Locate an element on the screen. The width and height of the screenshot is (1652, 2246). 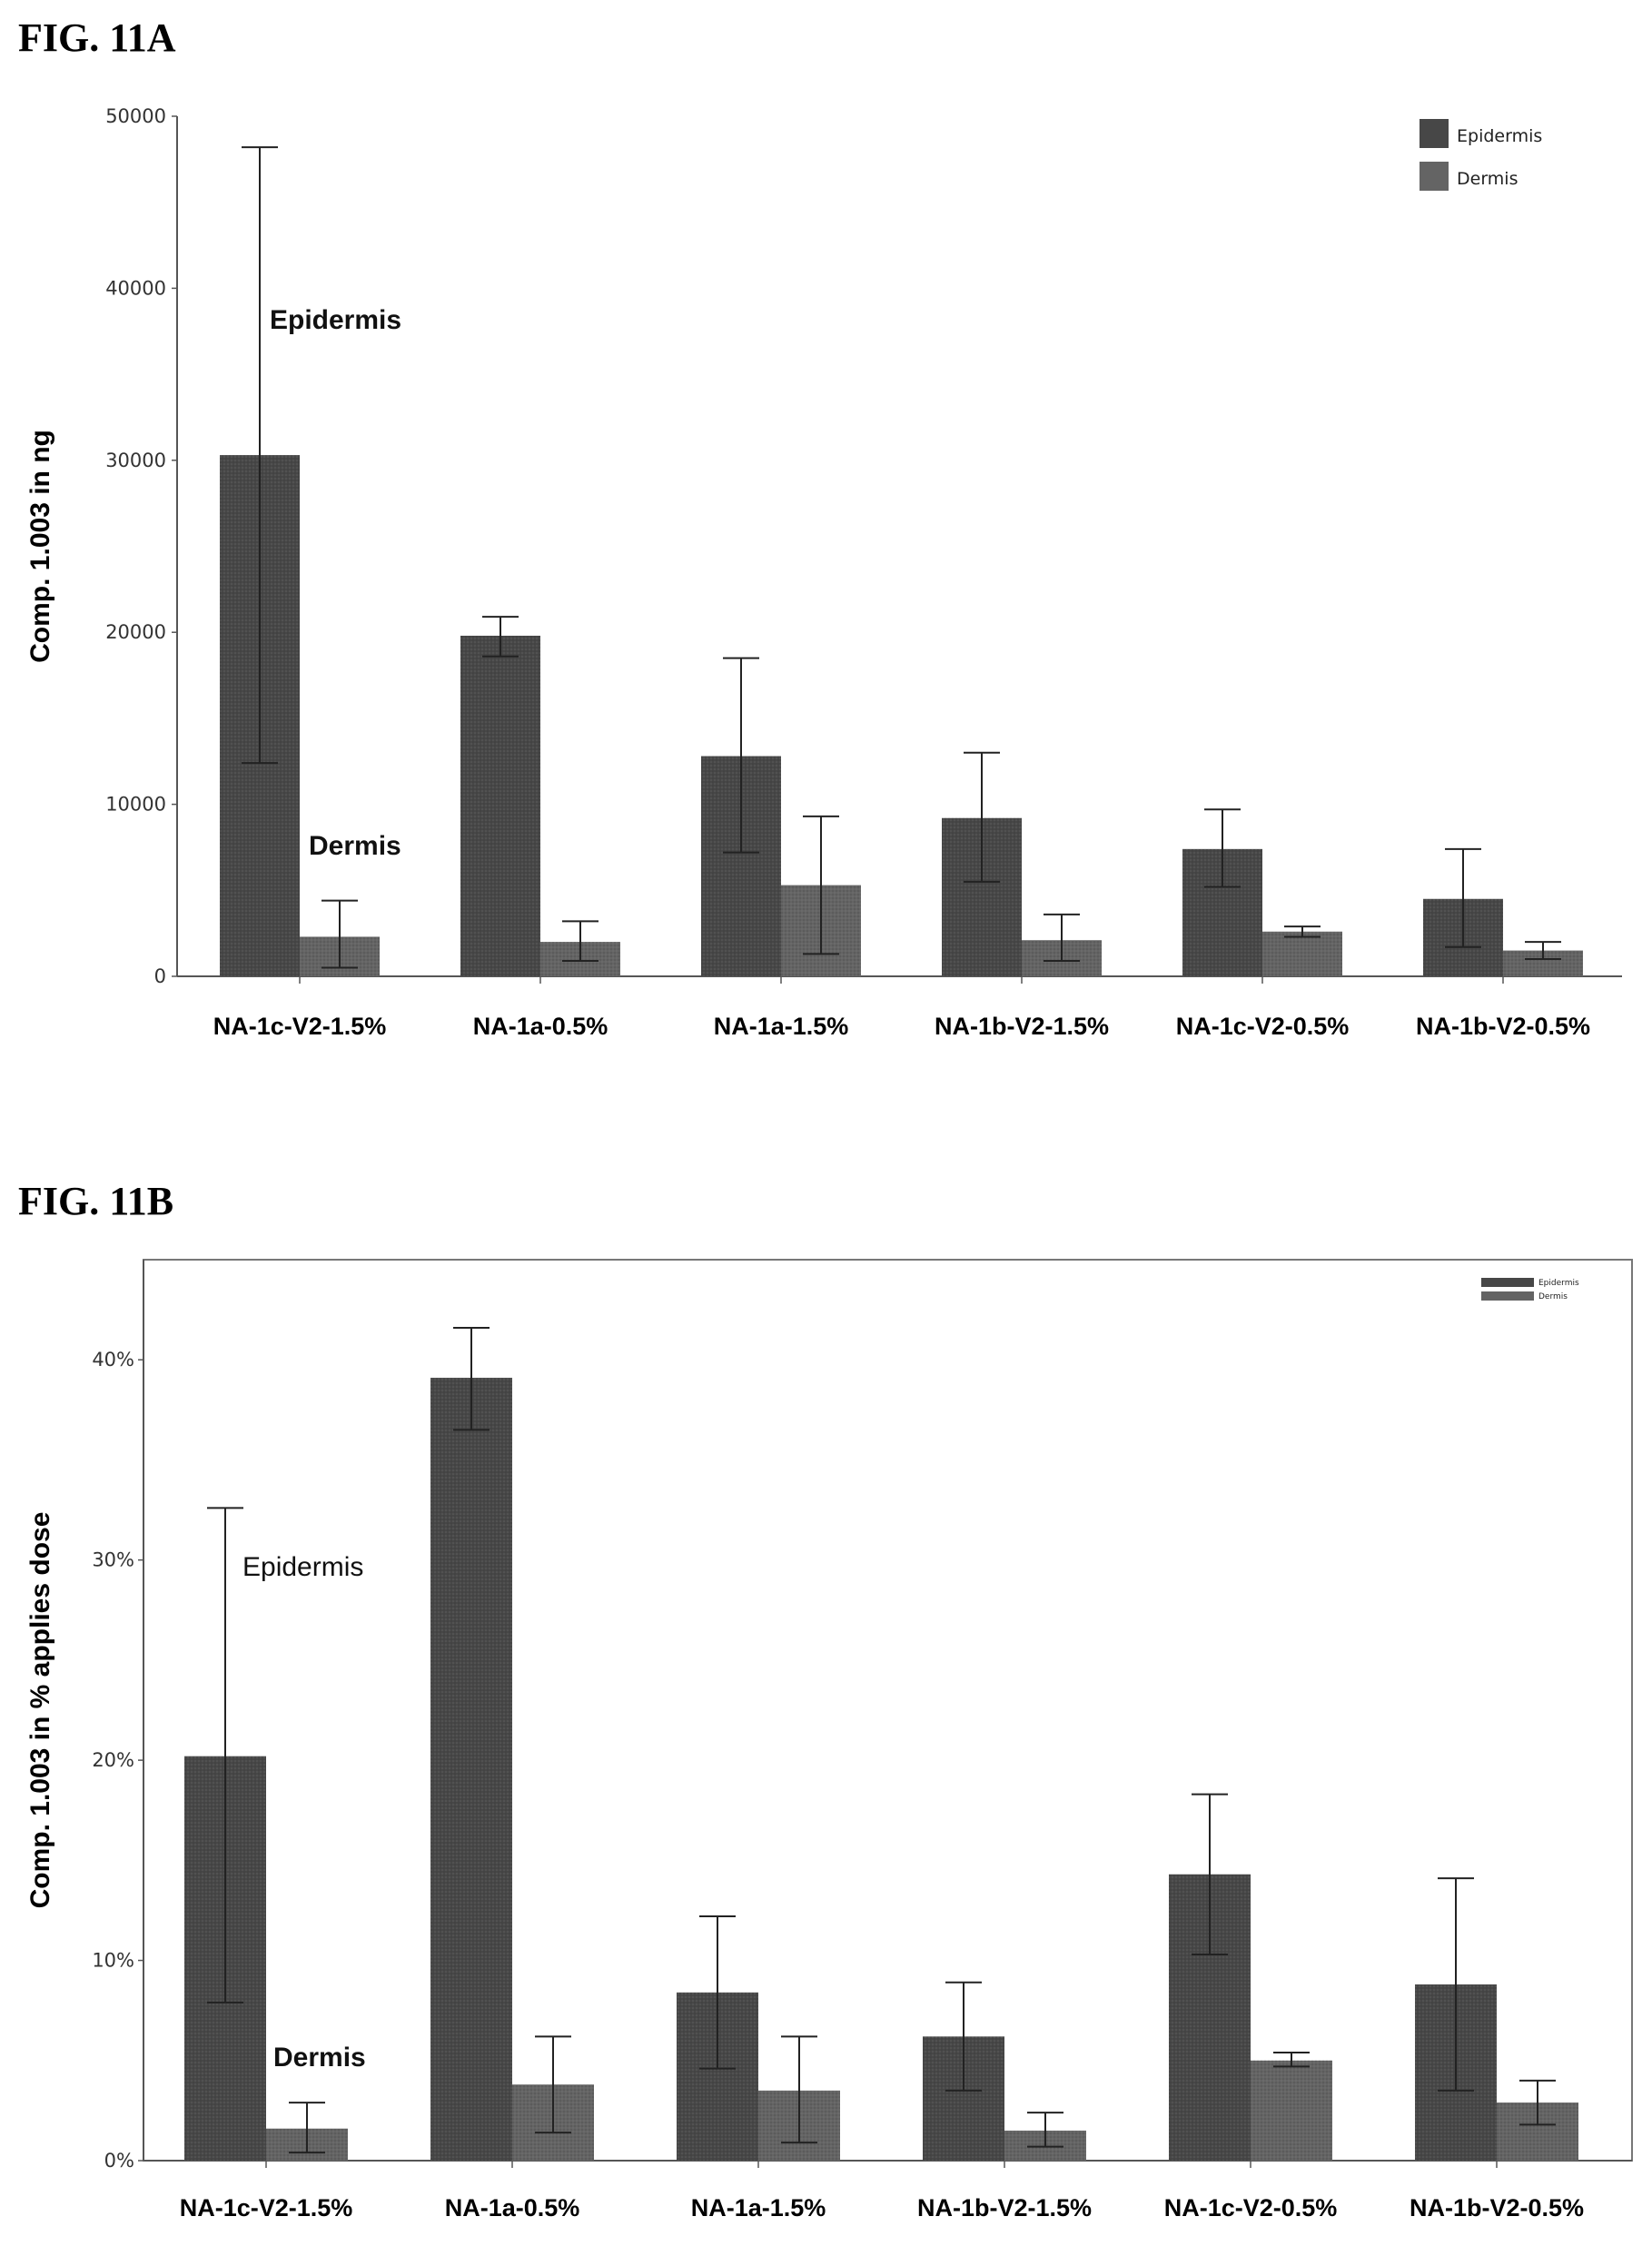
y-tick-label: 50000 is located at coordinates (135, 116).